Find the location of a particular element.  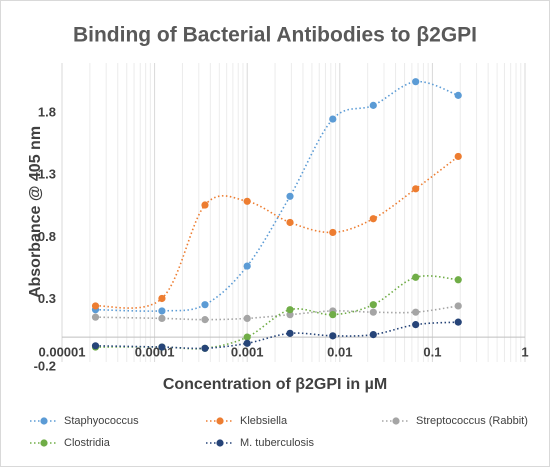

x-tick-label: 0.001 is located at coordinates (247, 352).